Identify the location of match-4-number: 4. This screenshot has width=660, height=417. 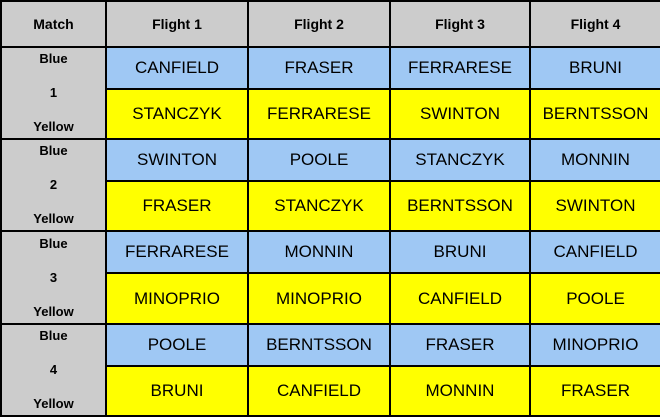
(53, 369).